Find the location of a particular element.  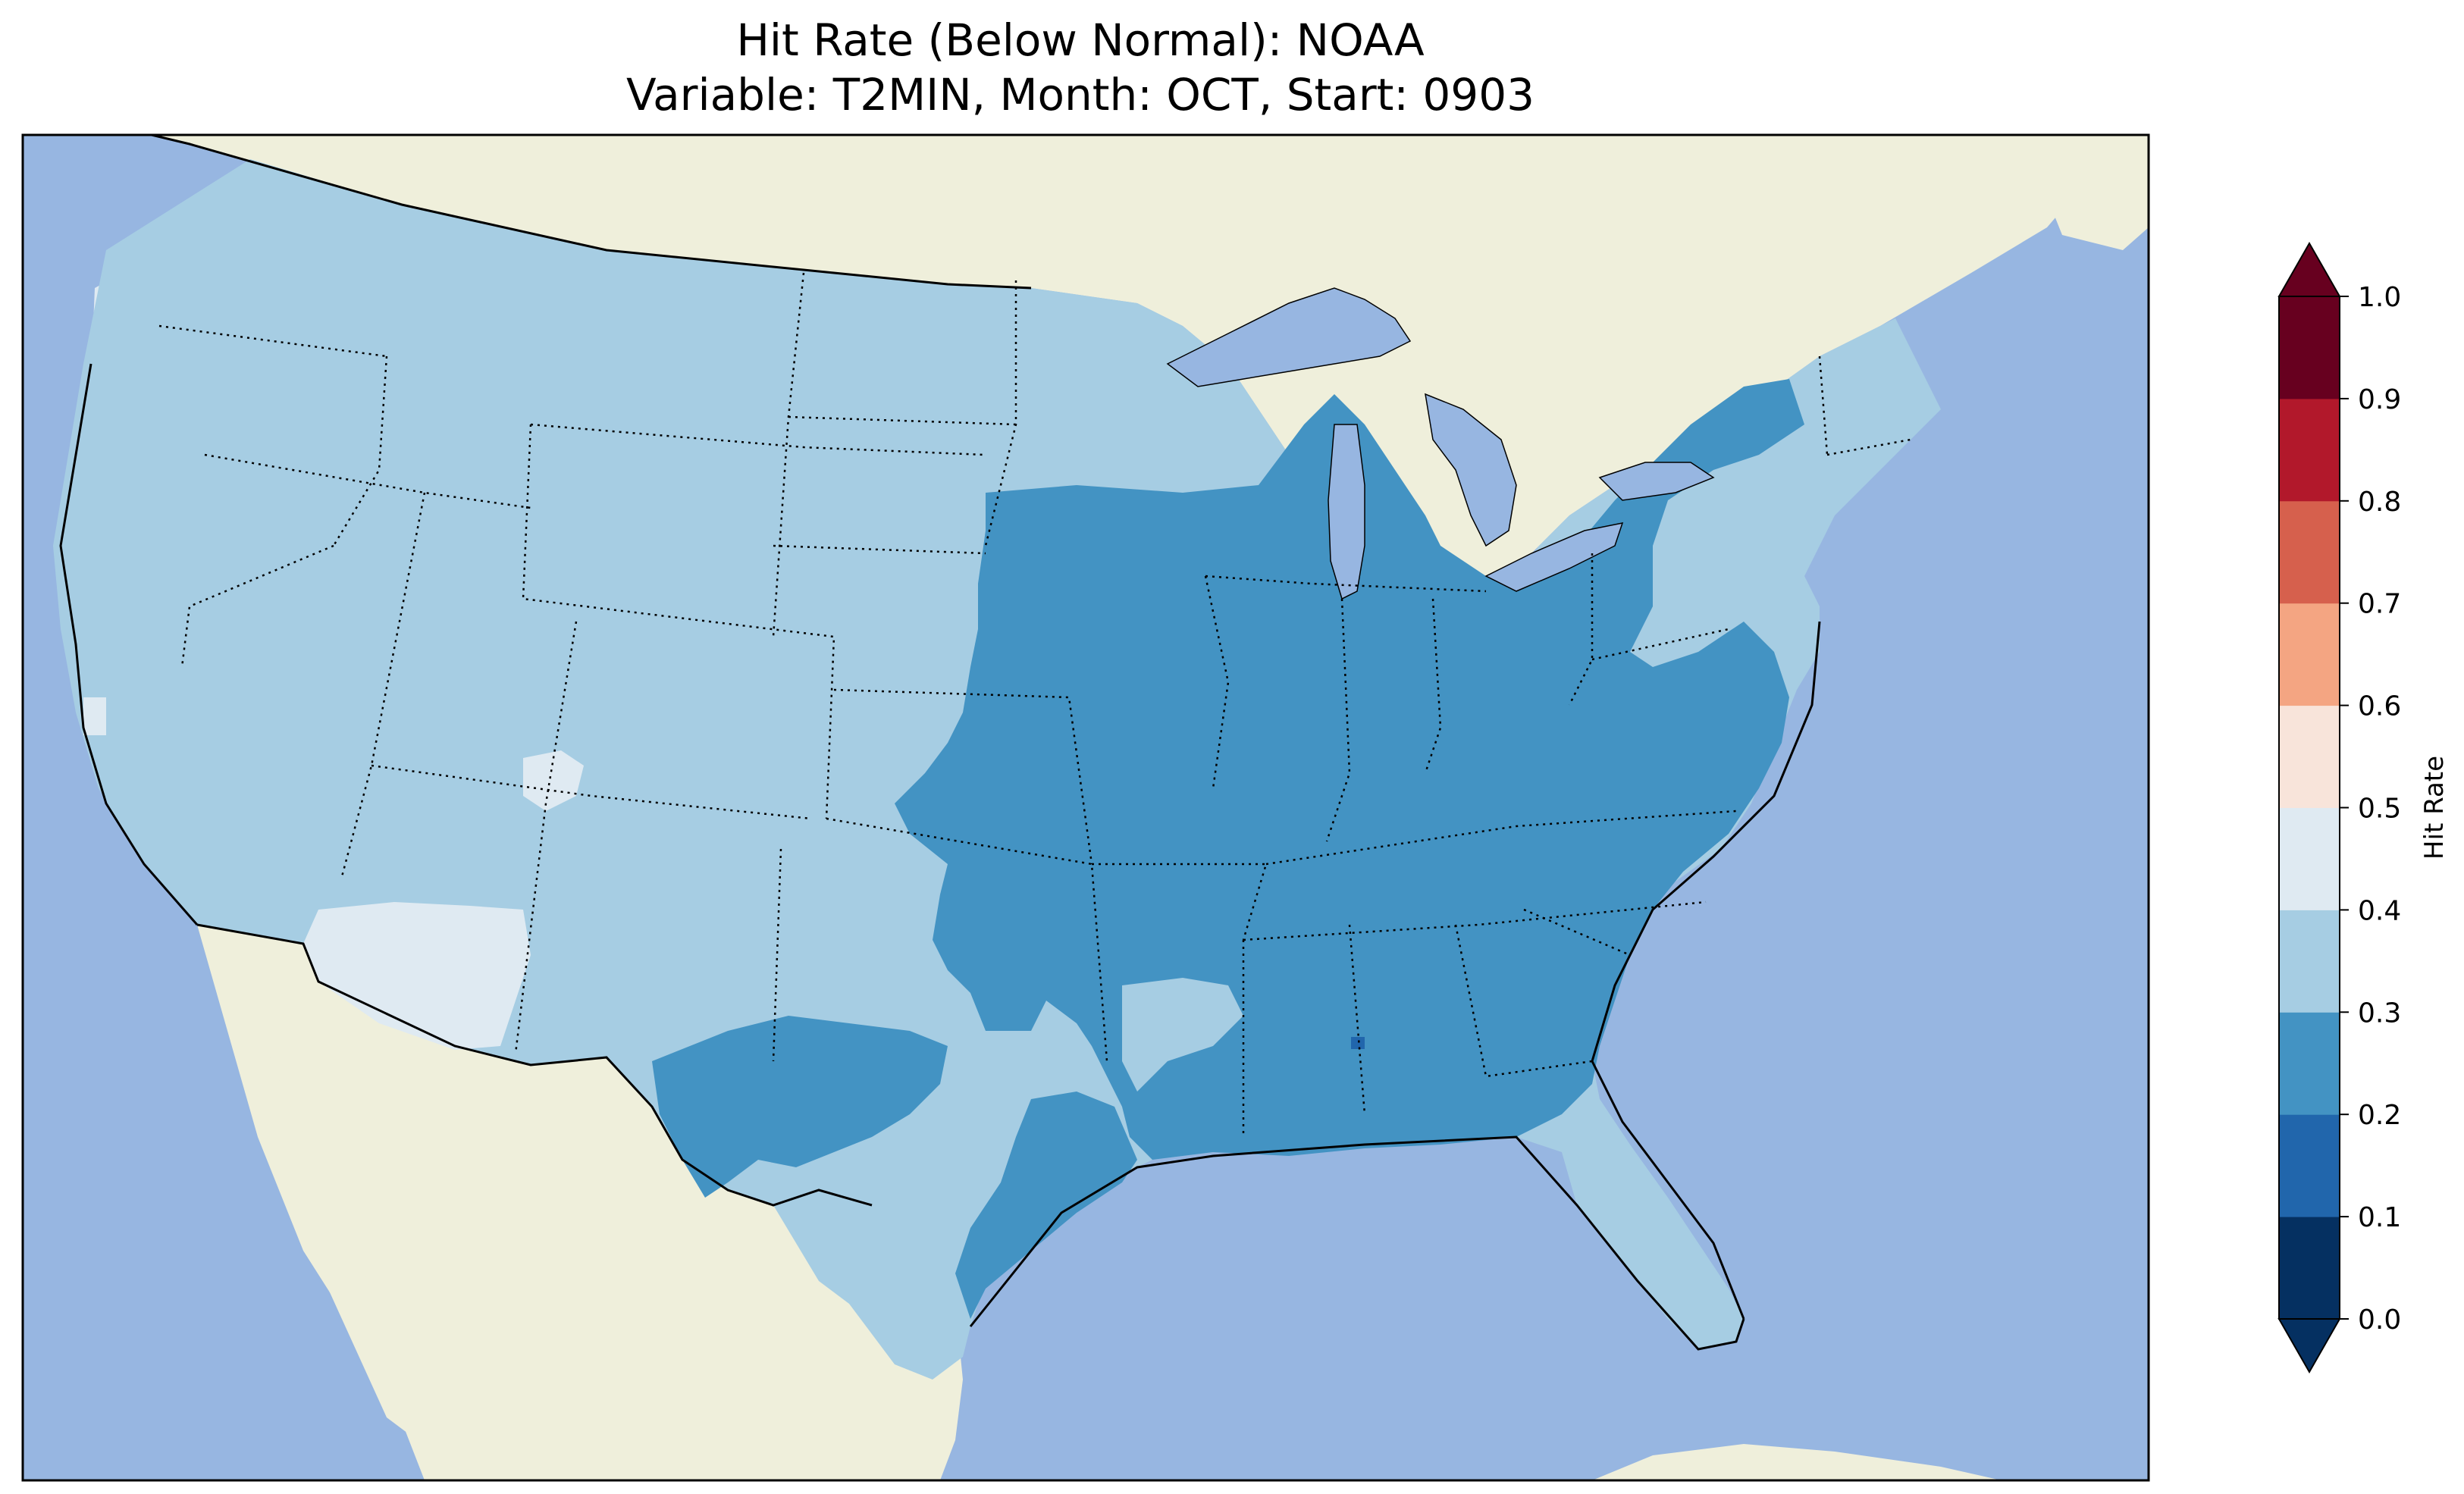

colorbar-tick-label: 0.3 is located at coordinates (2380, 1013).